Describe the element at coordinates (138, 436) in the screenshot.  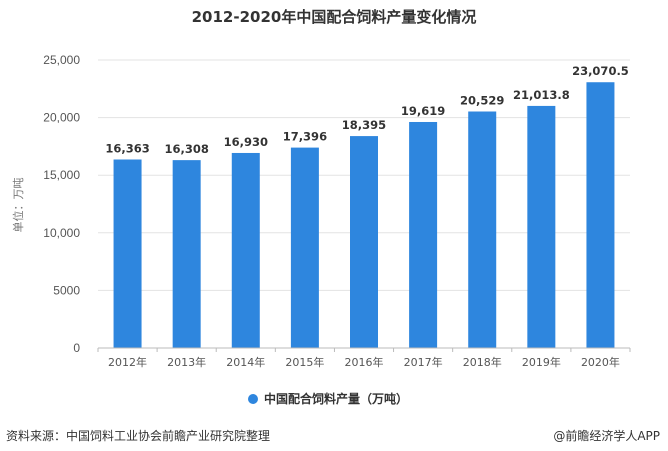
I see `source-note: 资料来源：中国饲料工业协会前瞻产业研究院整理` at that location.